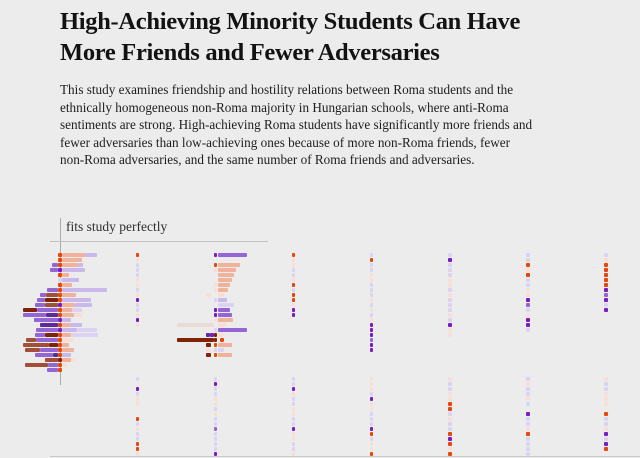  What do you see at coordinates (117, 226) in the screenshot?
I see `chart-annotation-label: fits study perfectly` at bounding box center [117, 226].